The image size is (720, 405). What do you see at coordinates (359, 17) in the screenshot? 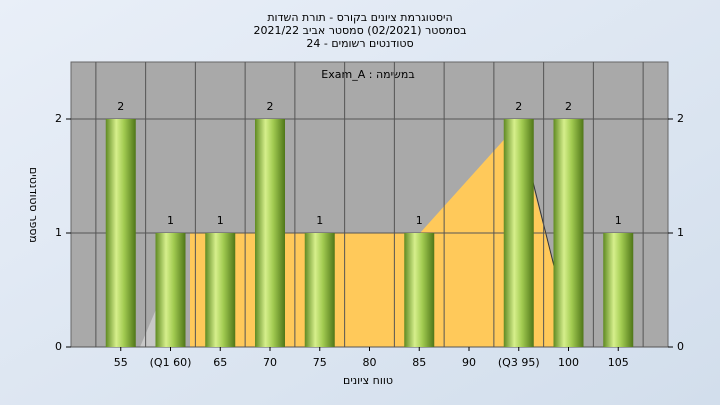
I see `chart-title: היסטוגרמת ציונים בקורס - תורת השדות` at bounding box center [359, 17].